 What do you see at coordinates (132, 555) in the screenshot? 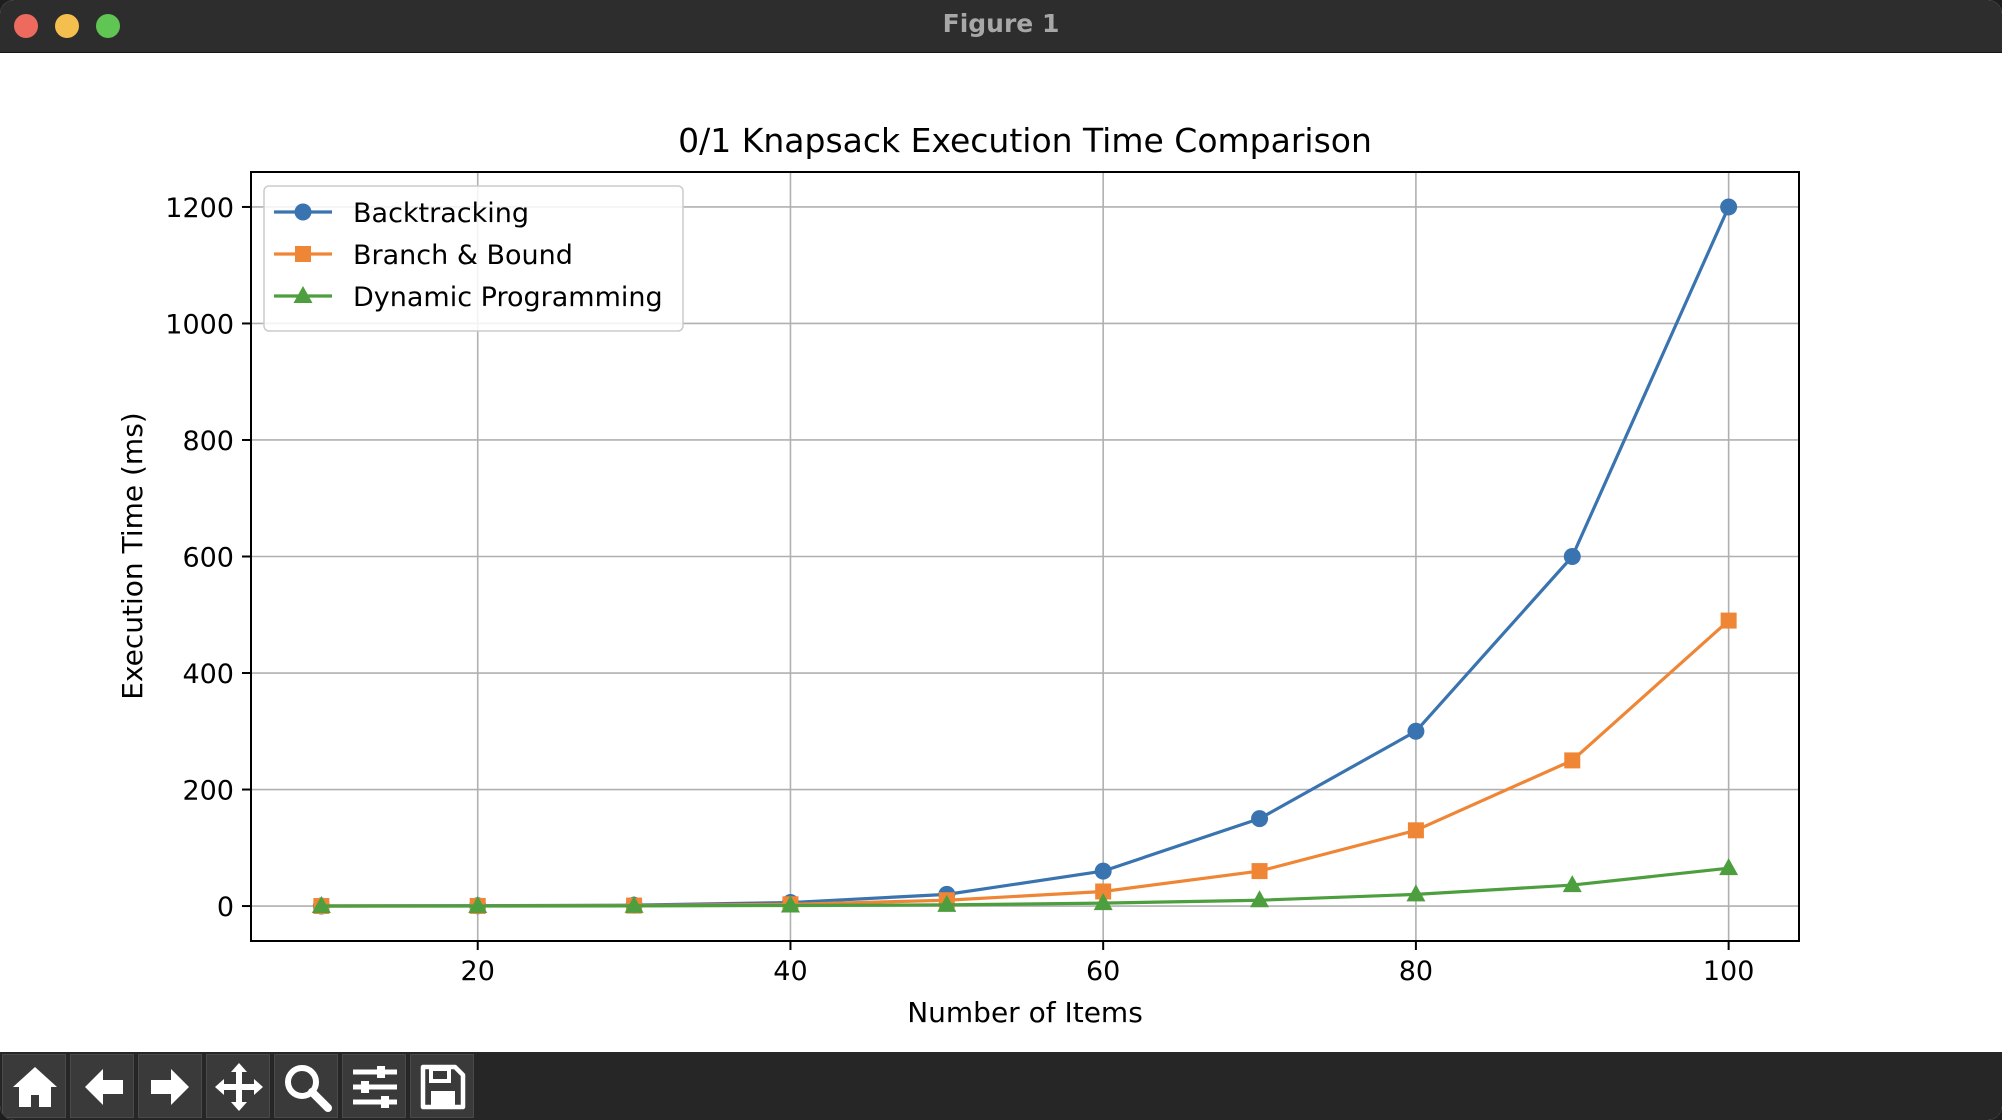
I see `y-axis-label: Execution Time (ms)` at bounding box center [132, 555].